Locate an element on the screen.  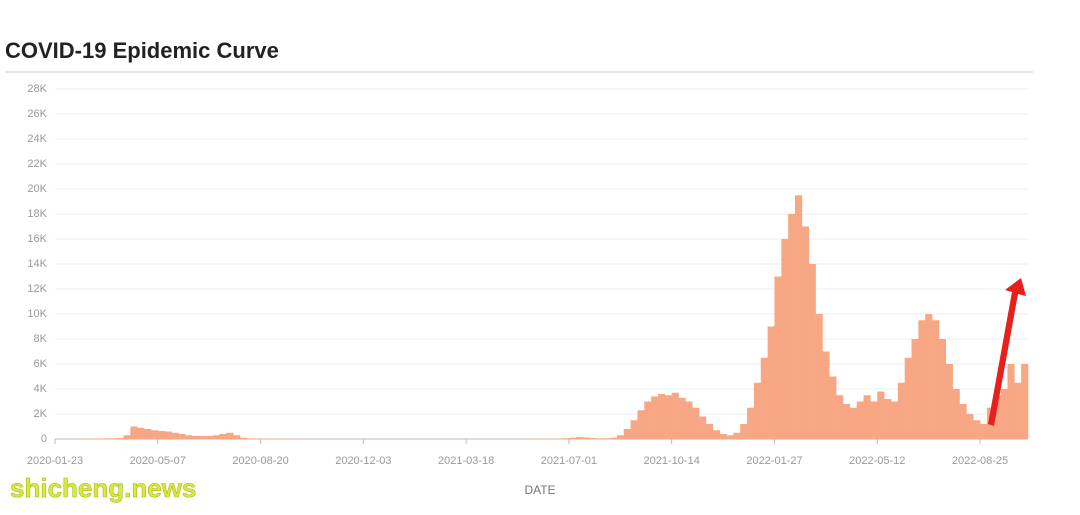
x-tick-label: 2021-03-18 is located at coordinates (466, 461).